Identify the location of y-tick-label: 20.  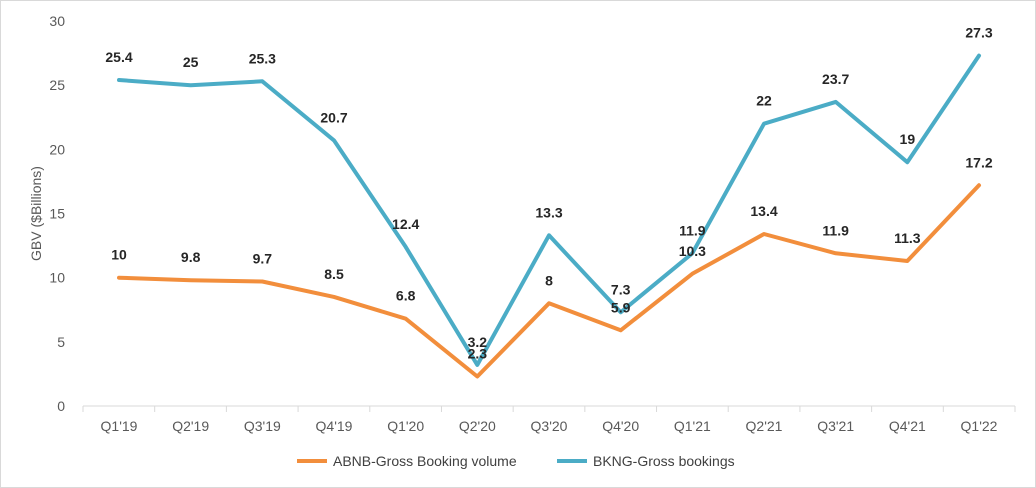
(57, 149).